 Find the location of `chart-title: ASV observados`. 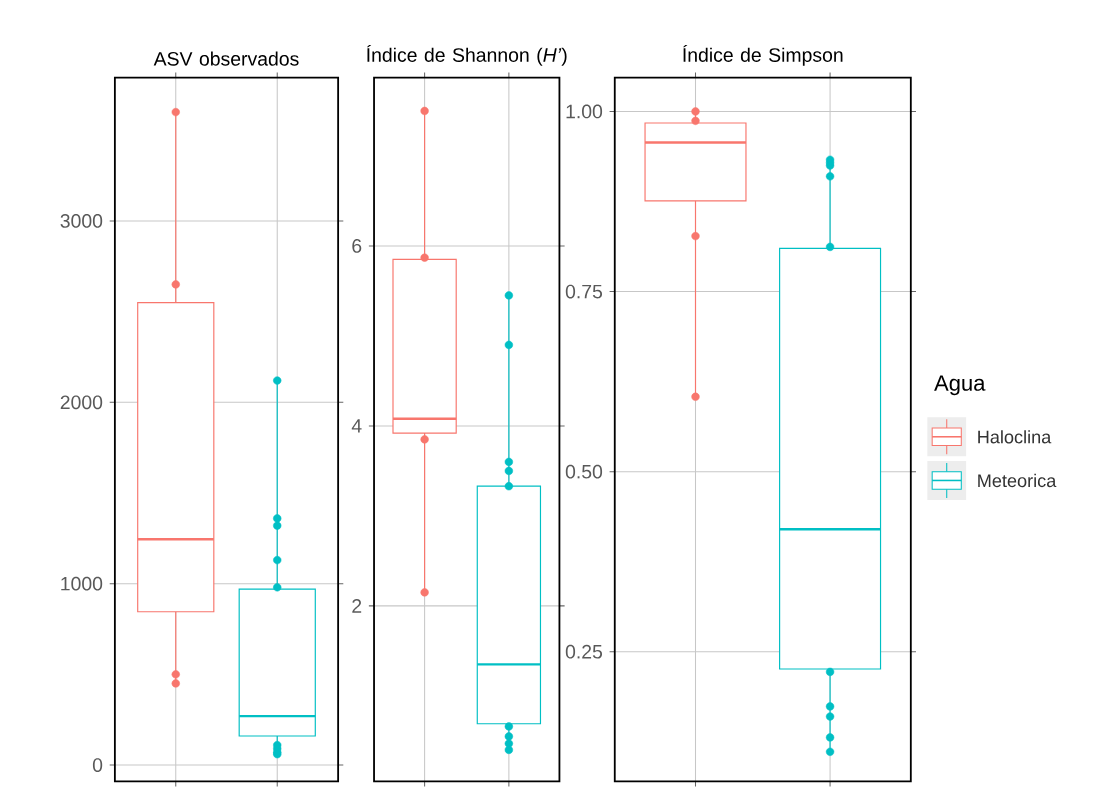

chart-title: ASV observados is located at coordinates (226, 58).